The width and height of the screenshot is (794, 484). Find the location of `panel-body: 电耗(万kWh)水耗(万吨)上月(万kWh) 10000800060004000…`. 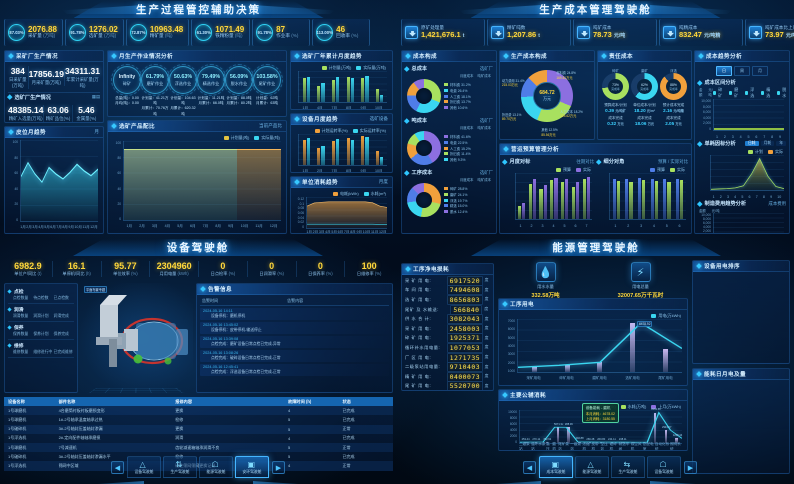

panel-body: 电耗(万kWh)水耗(万吨)上月(万kWh) 10000800060004000… is located at coordinates (593, 425).